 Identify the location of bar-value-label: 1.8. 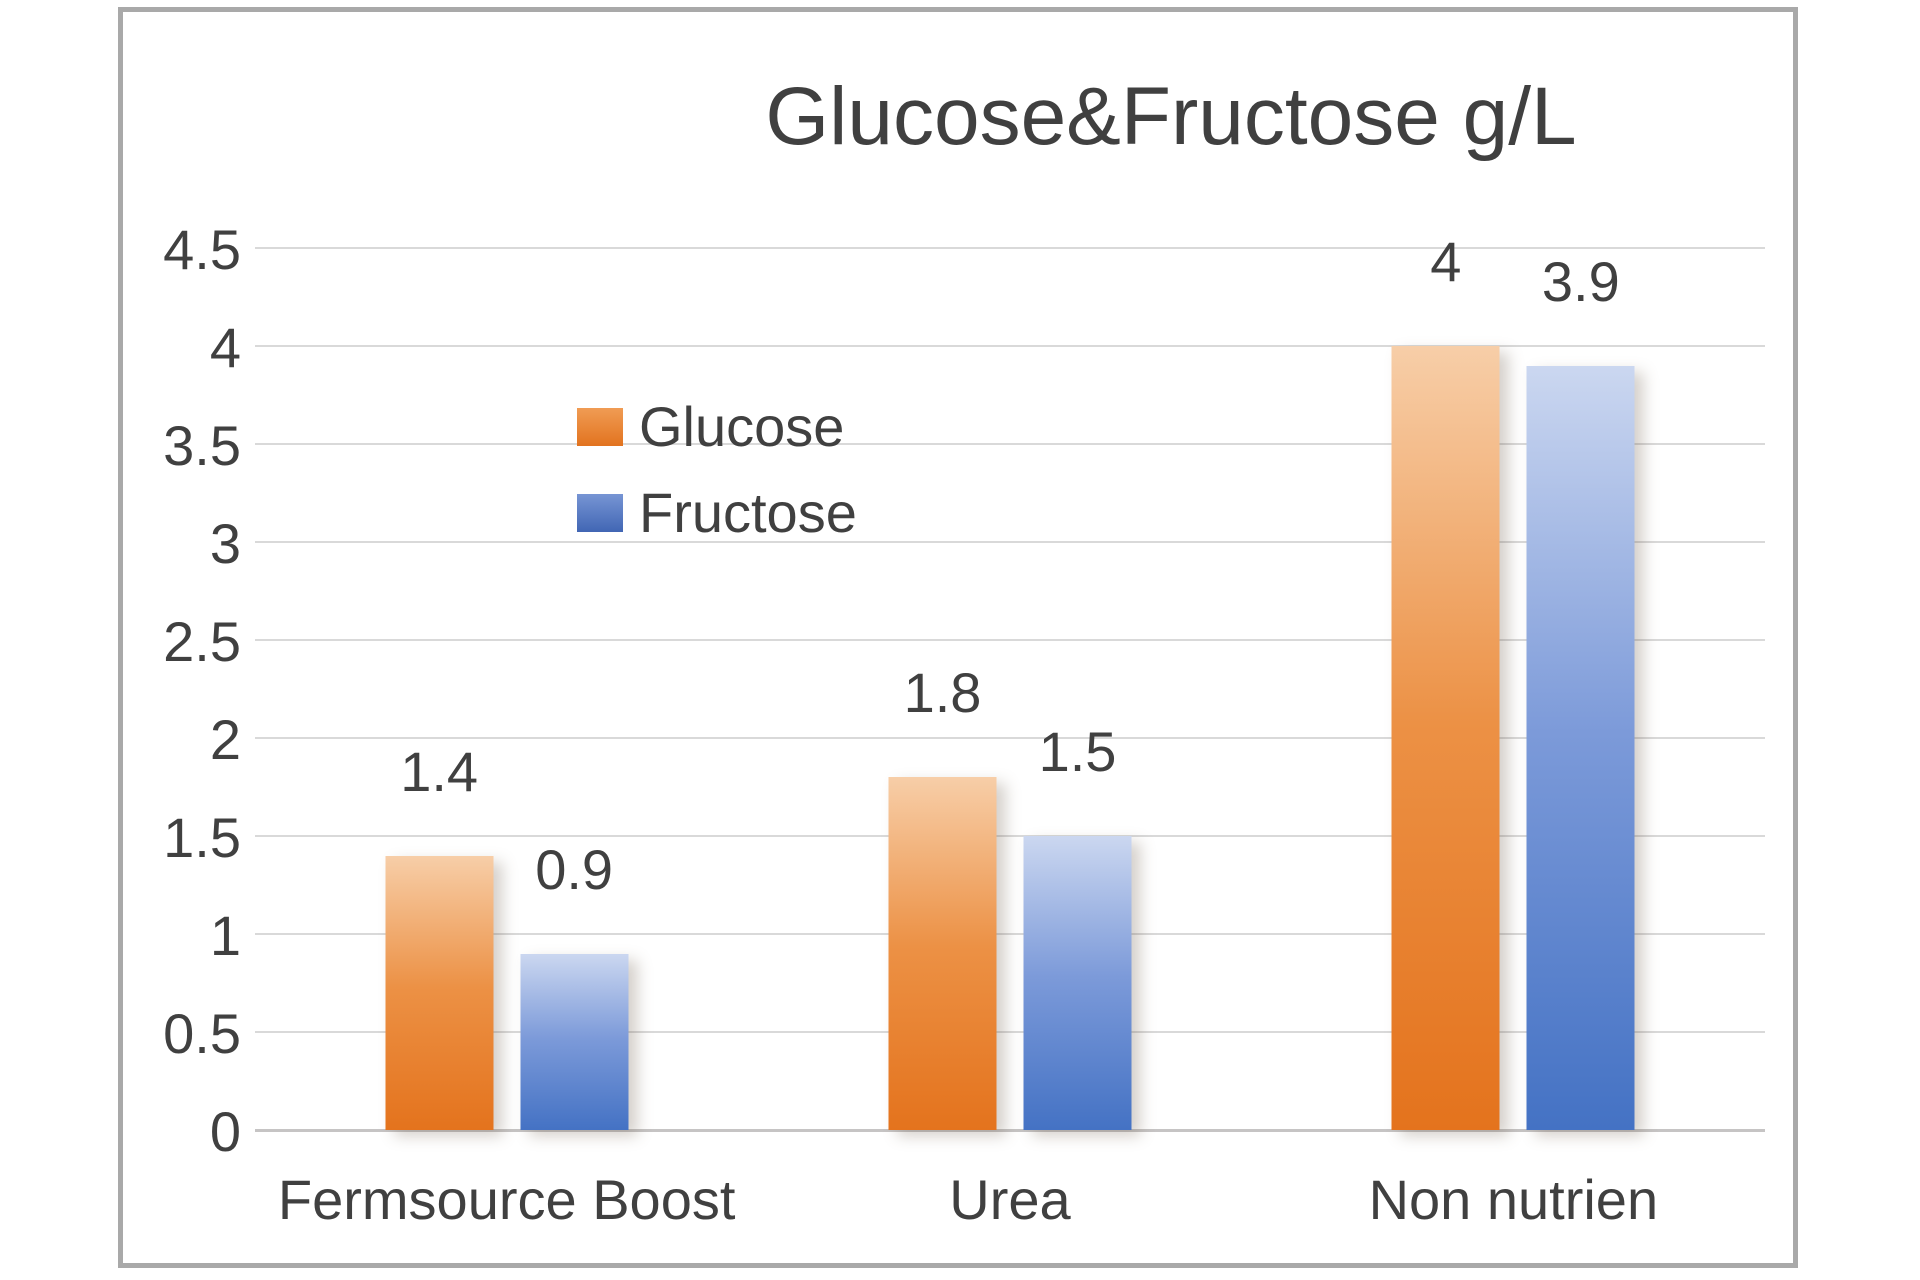
(942, 692).